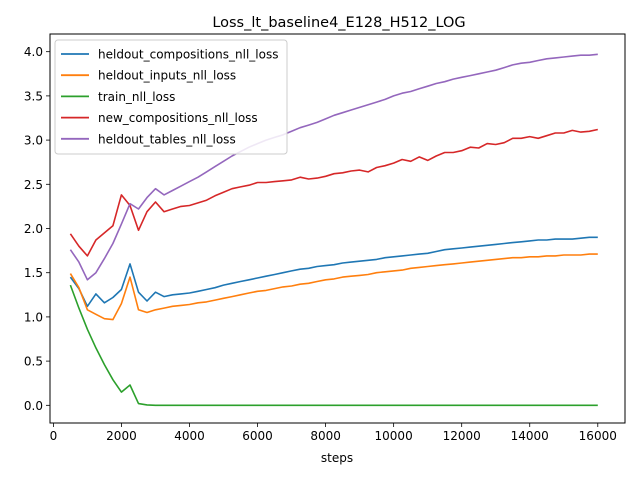  What do you see at coordinates (33, 141) in the screenshot?
I see `y-tick-label: 3.0` at bounding box center [33, 141].